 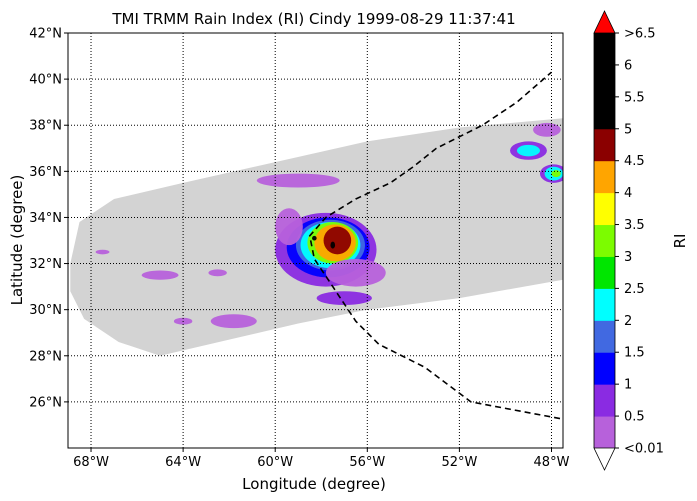 I want to click on colorbar-tick-label-4: 2, so click(x=628, y=321).